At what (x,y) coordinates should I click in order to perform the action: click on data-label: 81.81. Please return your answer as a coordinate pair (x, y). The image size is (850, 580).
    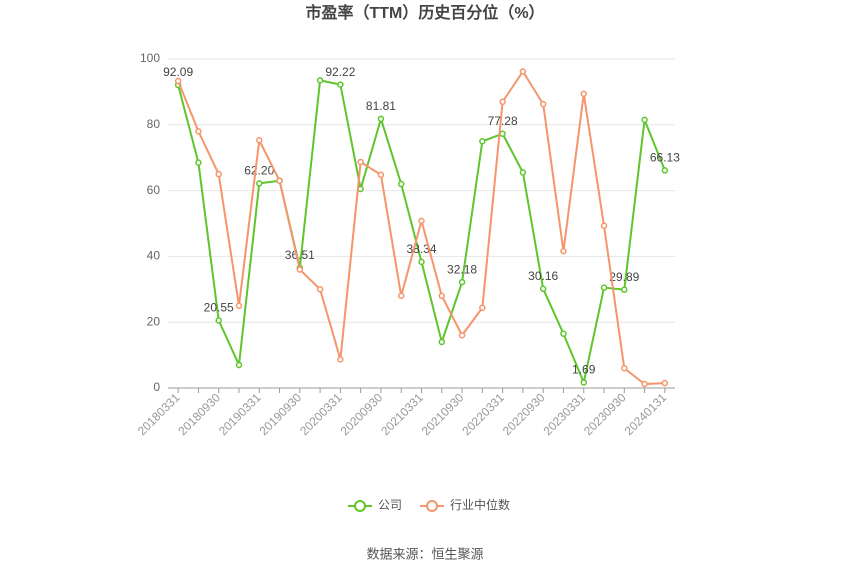
    Looking at the image, I should click on (381, 106).